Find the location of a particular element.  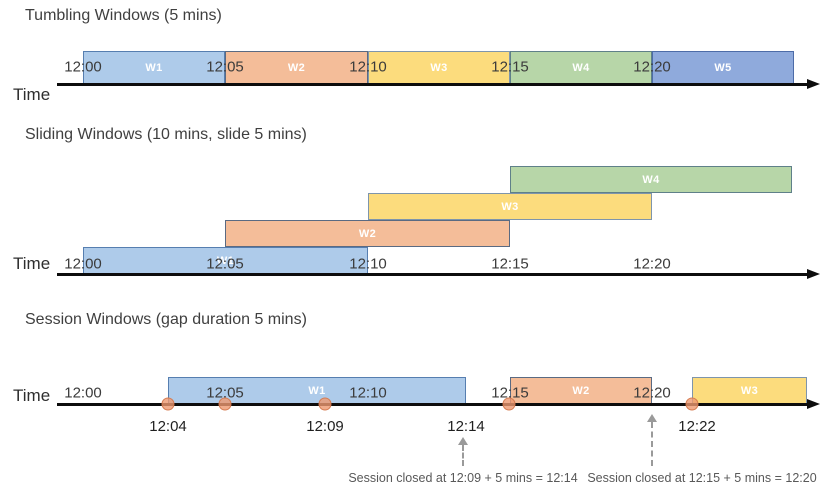

section-title-session: Session Windows (gap duration 5 mins) is located at coordinates (166, 319).